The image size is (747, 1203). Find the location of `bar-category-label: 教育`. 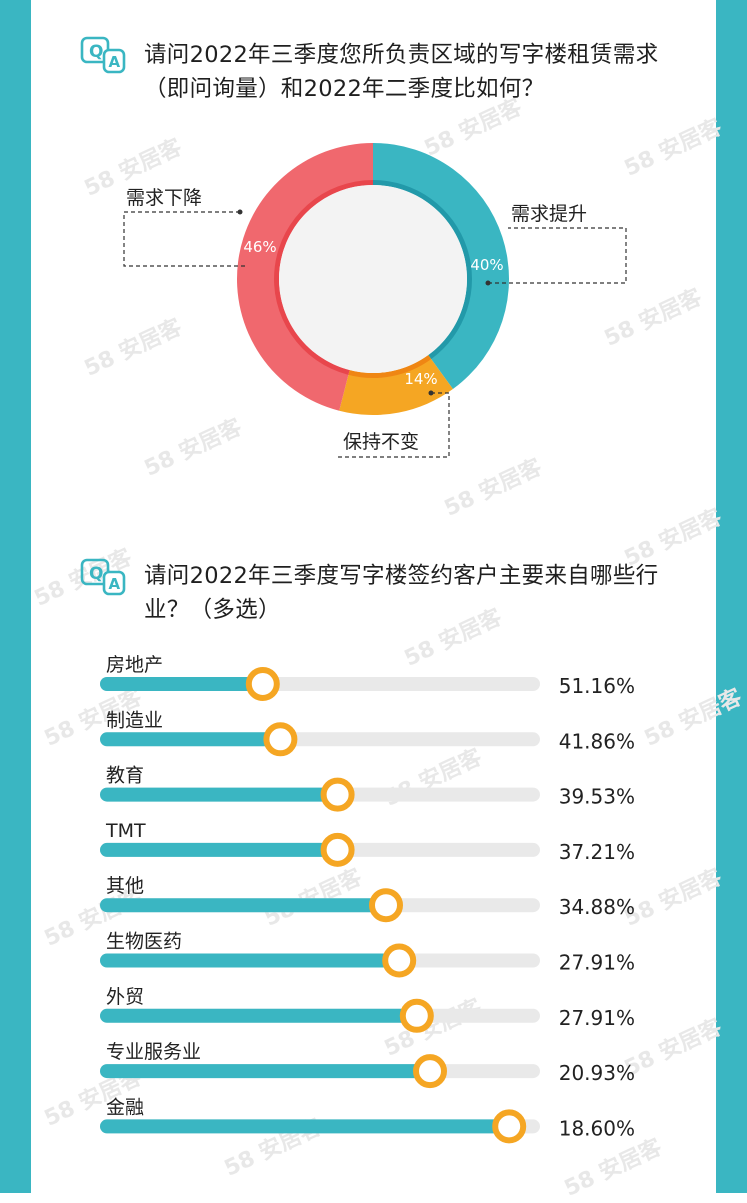

bar-category-label: 教育 is located at coordinates (125, 776).